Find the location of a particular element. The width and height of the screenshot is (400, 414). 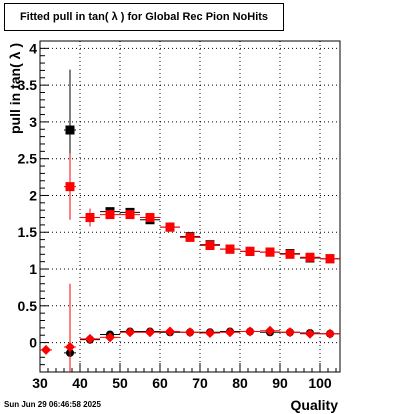

x-tick-label: 60 is located at coordinates (160, 383).